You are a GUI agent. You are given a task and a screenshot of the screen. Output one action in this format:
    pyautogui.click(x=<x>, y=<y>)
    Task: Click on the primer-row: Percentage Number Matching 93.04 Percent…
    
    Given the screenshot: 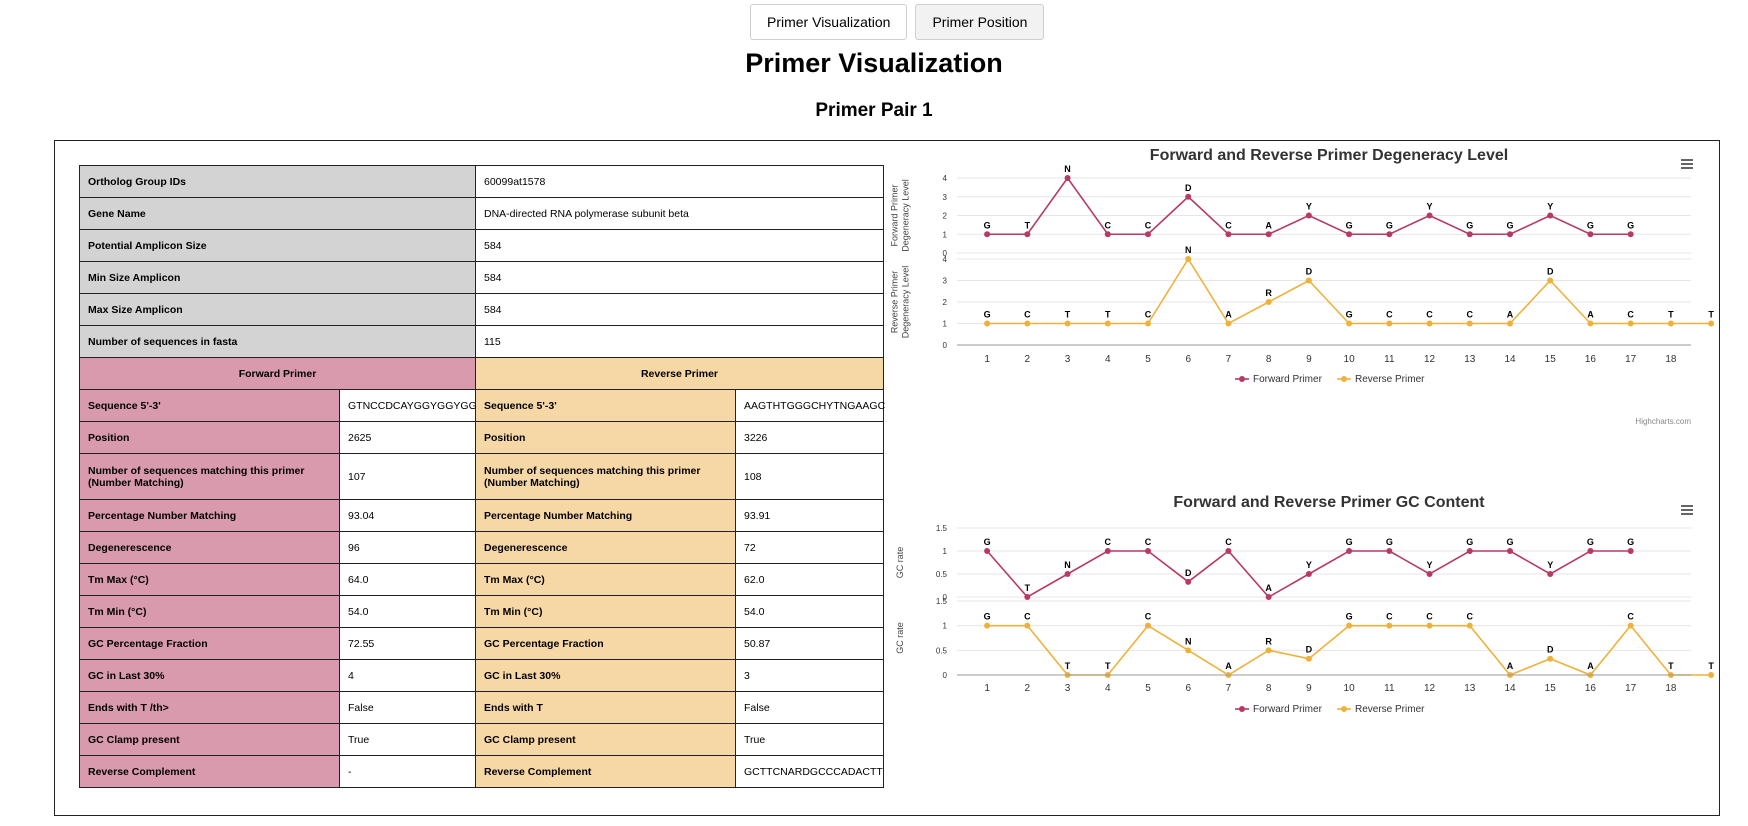 What is the action you would take?
    pyautogui.click(x=482, y=515)
    